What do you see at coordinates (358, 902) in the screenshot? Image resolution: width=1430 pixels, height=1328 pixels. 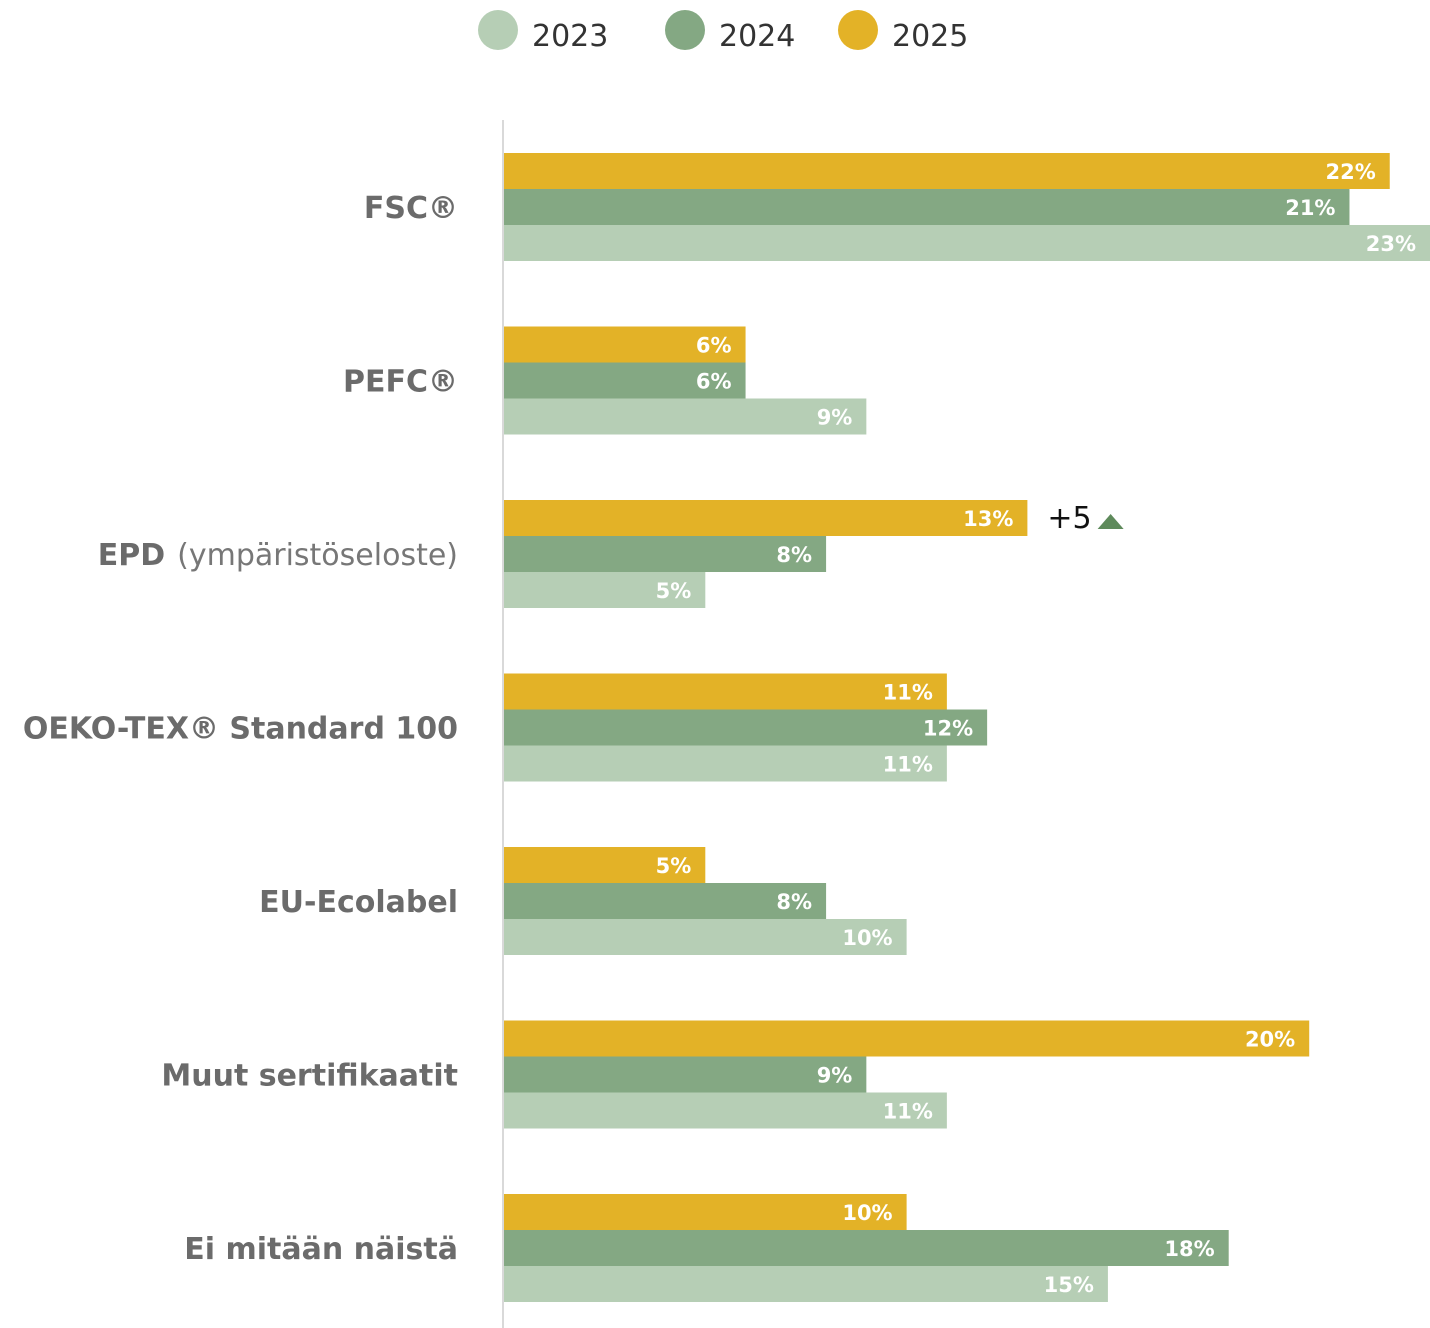 I see `category-label: EU-Ecolabel` at bounding box center [358, 902].